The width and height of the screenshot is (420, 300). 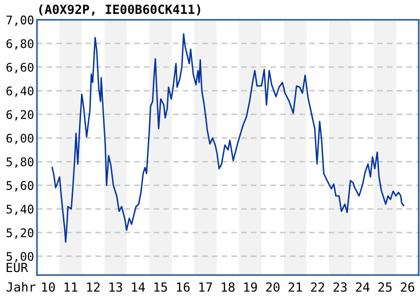 I want to click on x-tick-label: 18, so click(x=228, y=287).